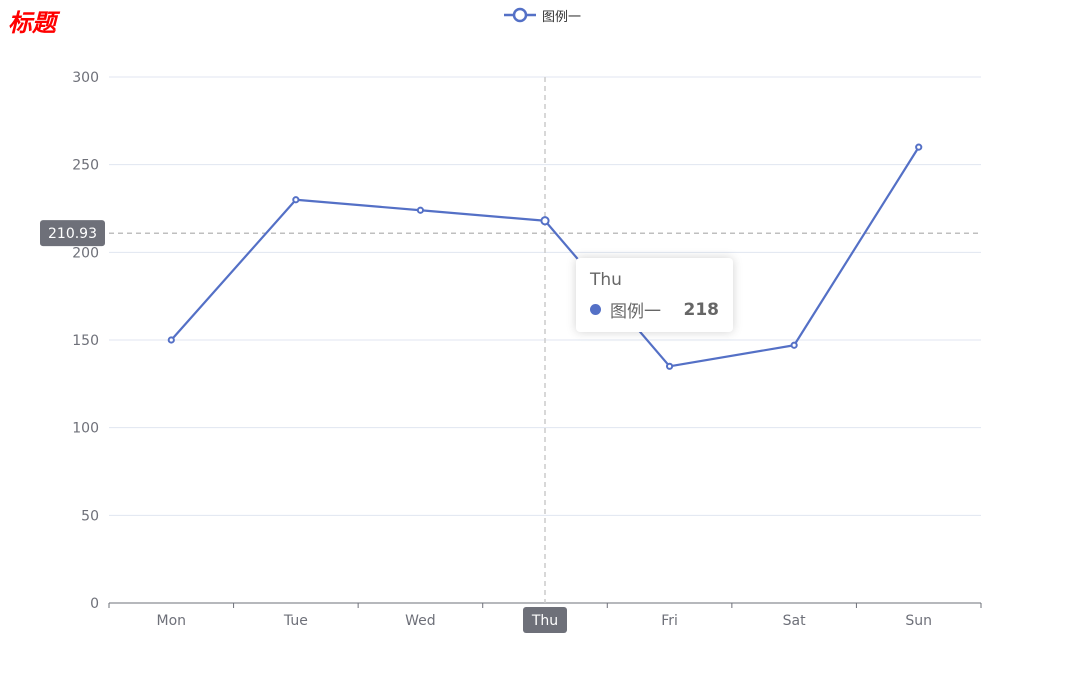  I want to click on y-tick-label: 300, so click(85, 78).